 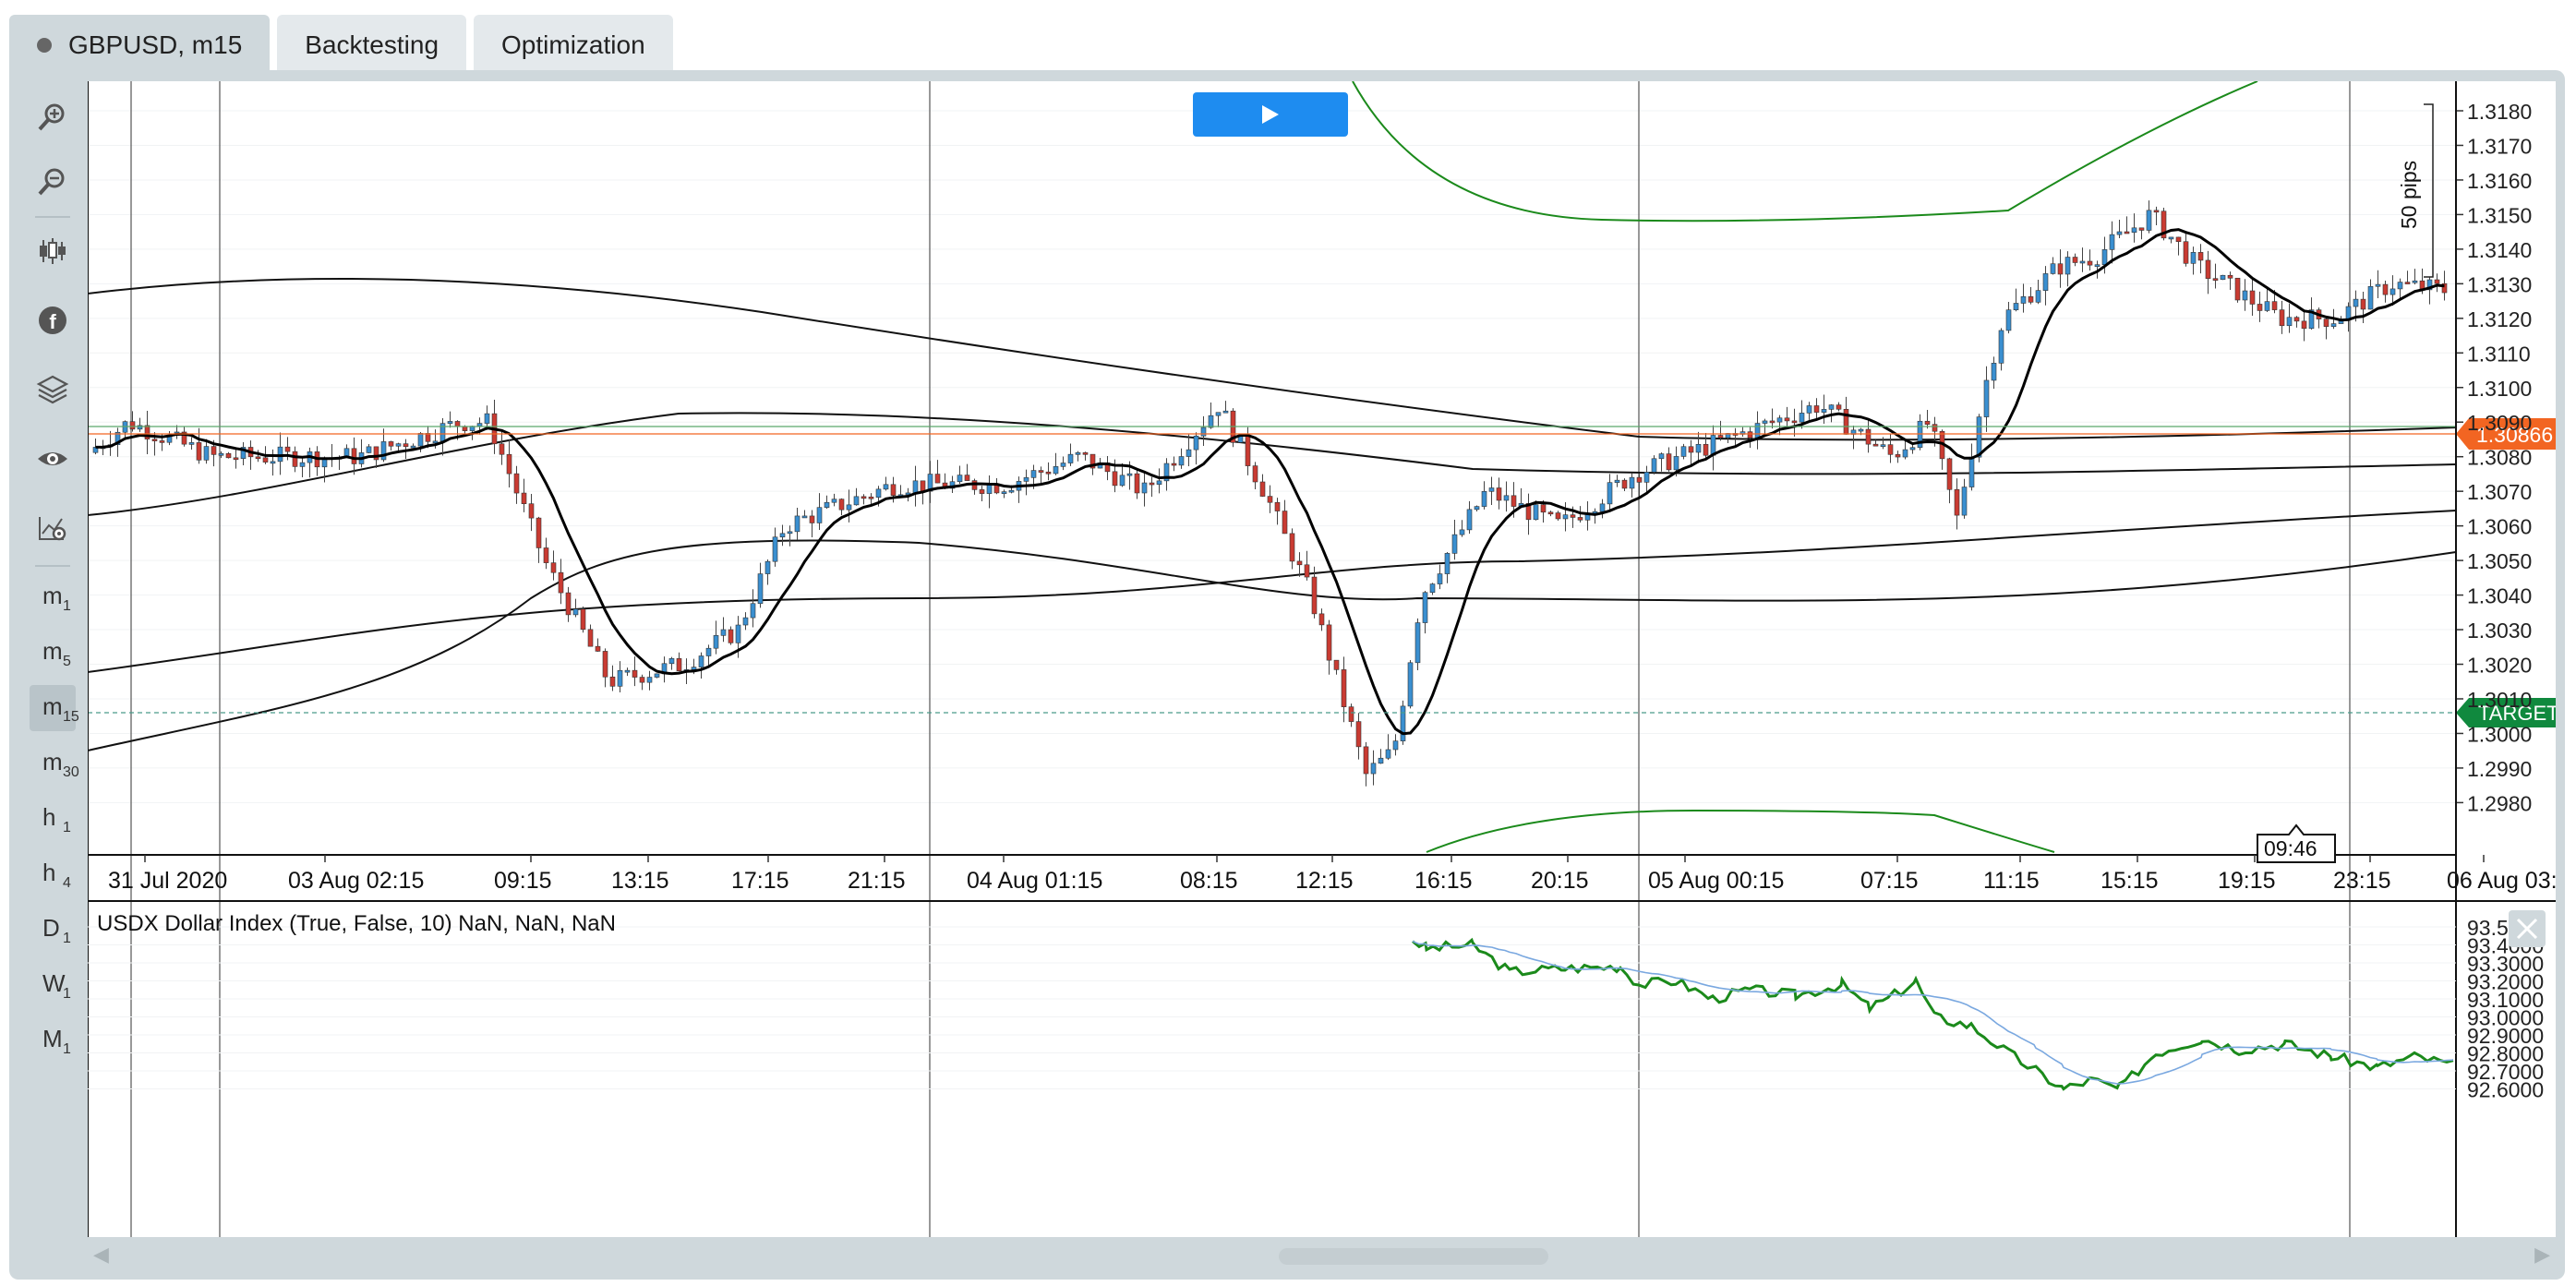 I want to click on target-marker, so click(x=2506, y=712).